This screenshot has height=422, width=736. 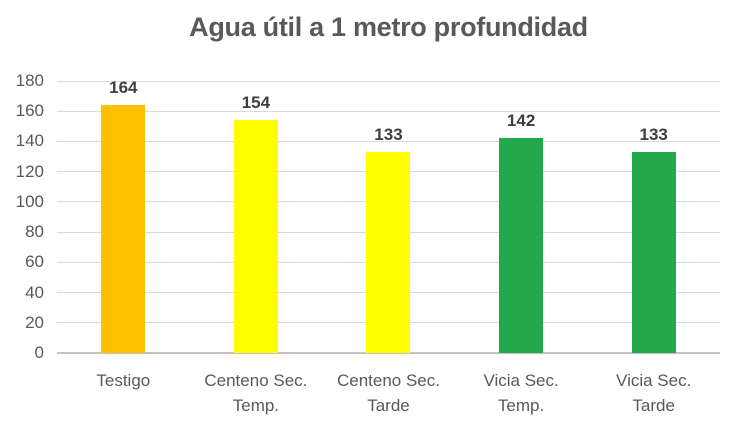 I want to click on y-tick-label: 140, so click(x=29, y=141).